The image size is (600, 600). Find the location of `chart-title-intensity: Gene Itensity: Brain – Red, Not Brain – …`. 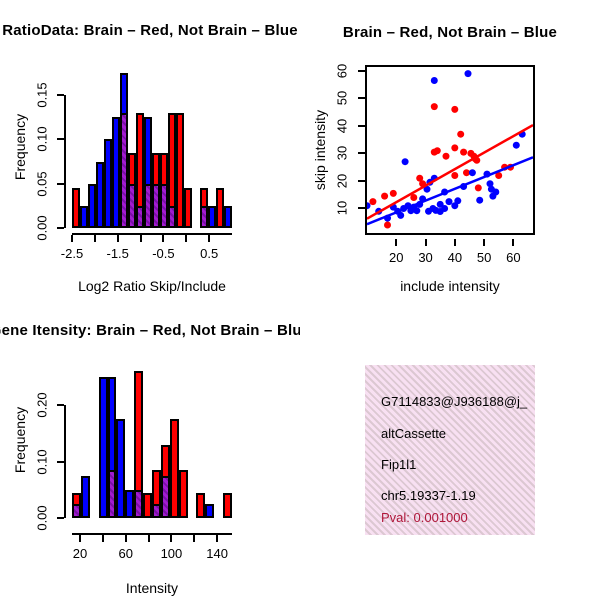

chart-title-intensity: Gene Itensity: Brain – Red, Not Brain – … is located at coordinates (150, 330).